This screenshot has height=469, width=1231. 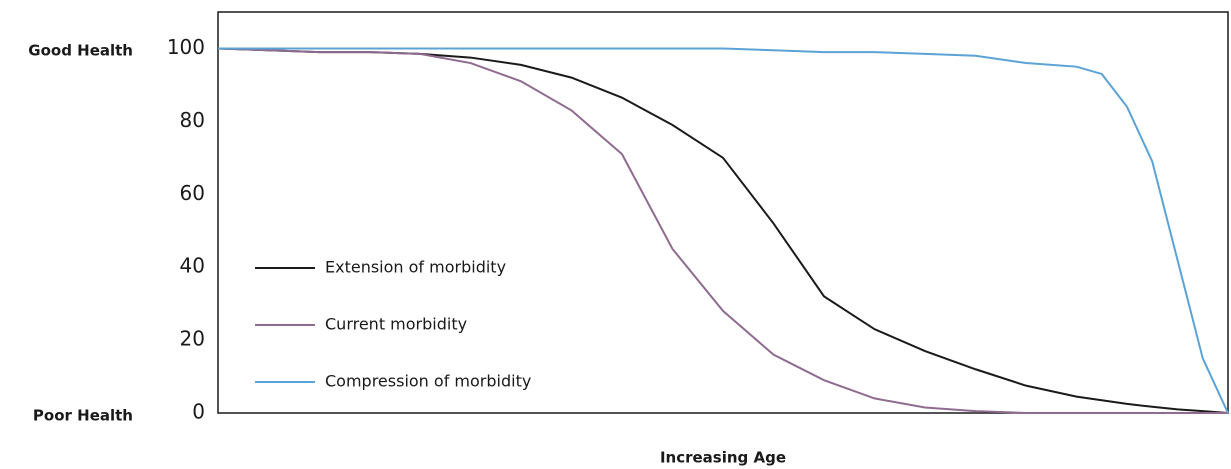 What do you see at coordinates (83, 416) in the screenshot?
I see `poor-health-label: Poor Health` at bounding box center [83, 416].